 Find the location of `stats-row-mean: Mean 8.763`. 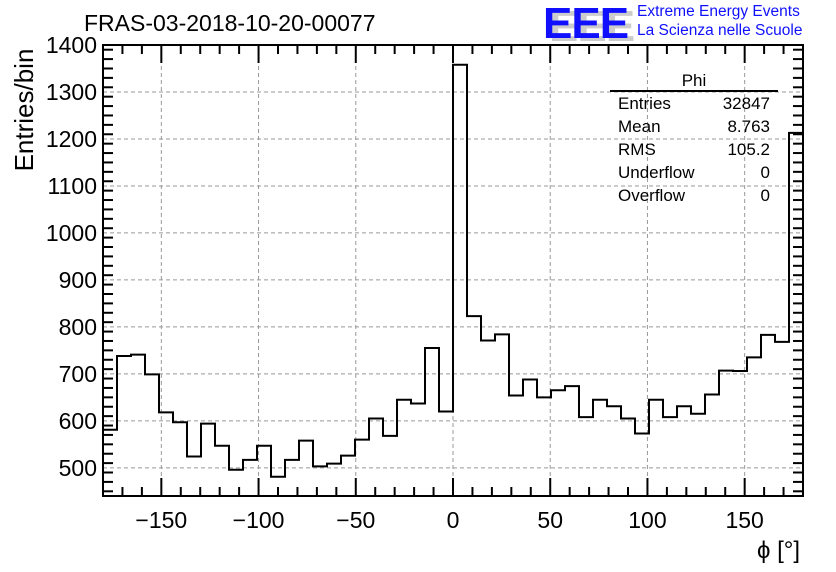

stats-row-mean: Mean 8.763 is located at coordinates (694, 126).